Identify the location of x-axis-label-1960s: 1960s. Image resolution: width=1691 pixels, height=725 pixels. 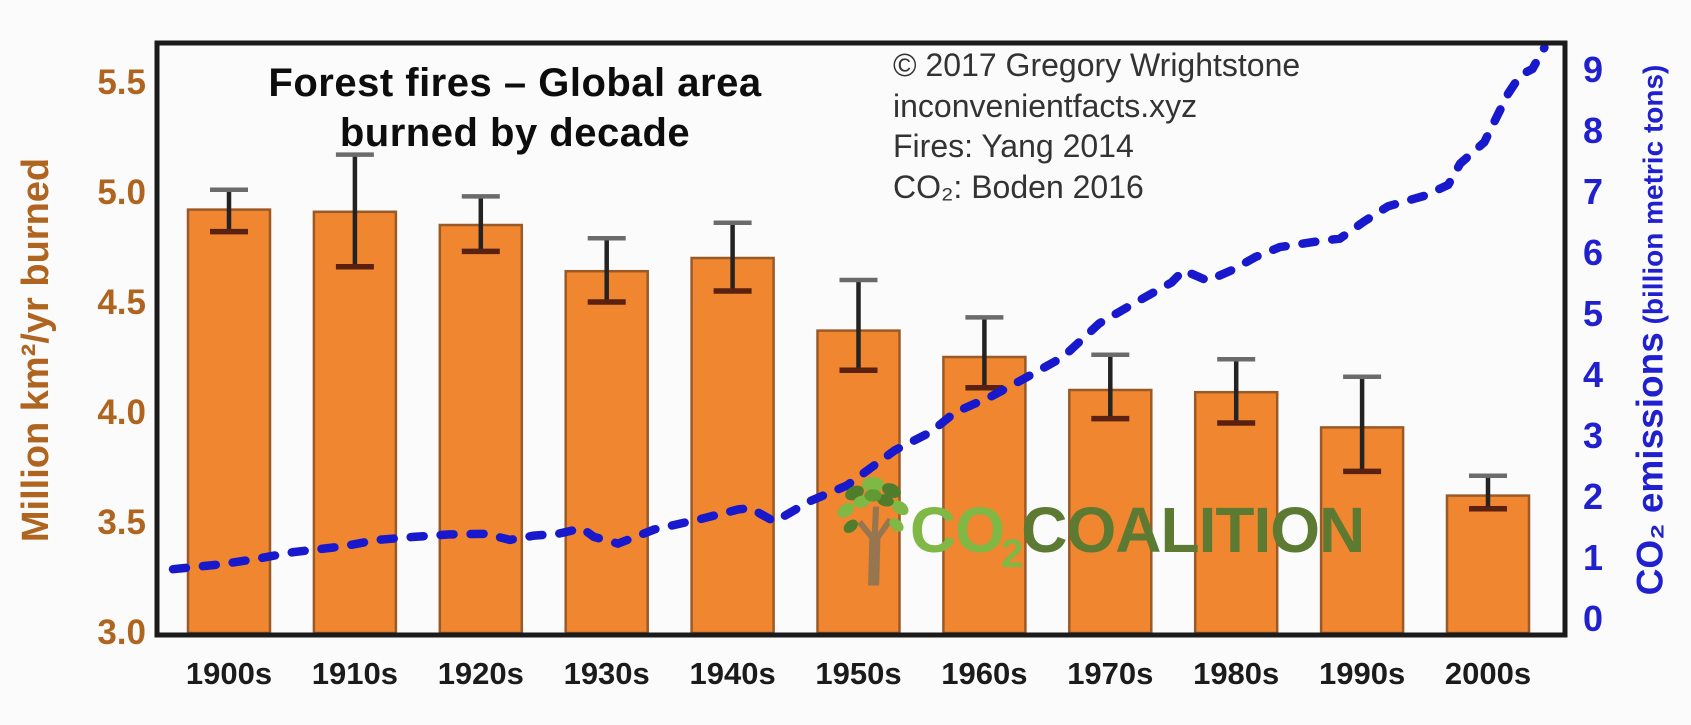
(984, 673).